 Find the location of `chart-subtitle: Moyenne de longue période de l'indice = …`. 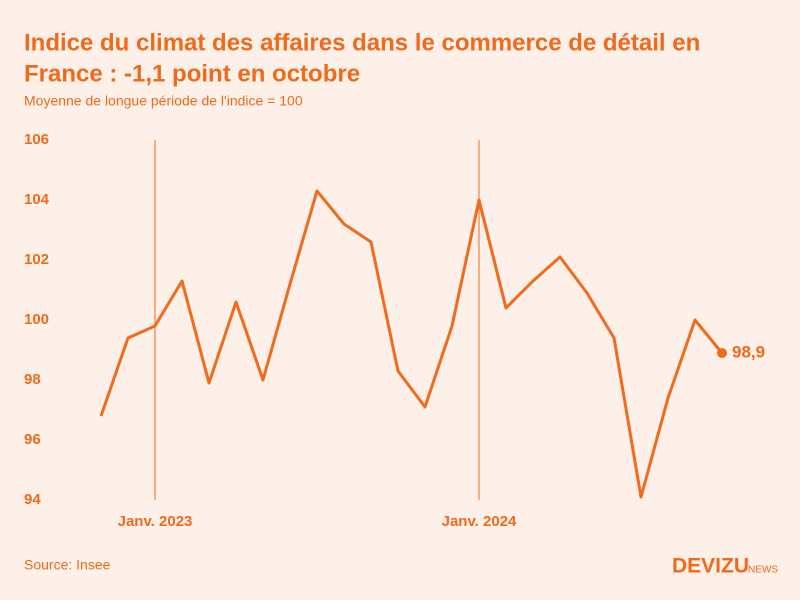

chart-subtitle: Moyenne de longue période de l'indice = … is located at coordinates (163, 101).